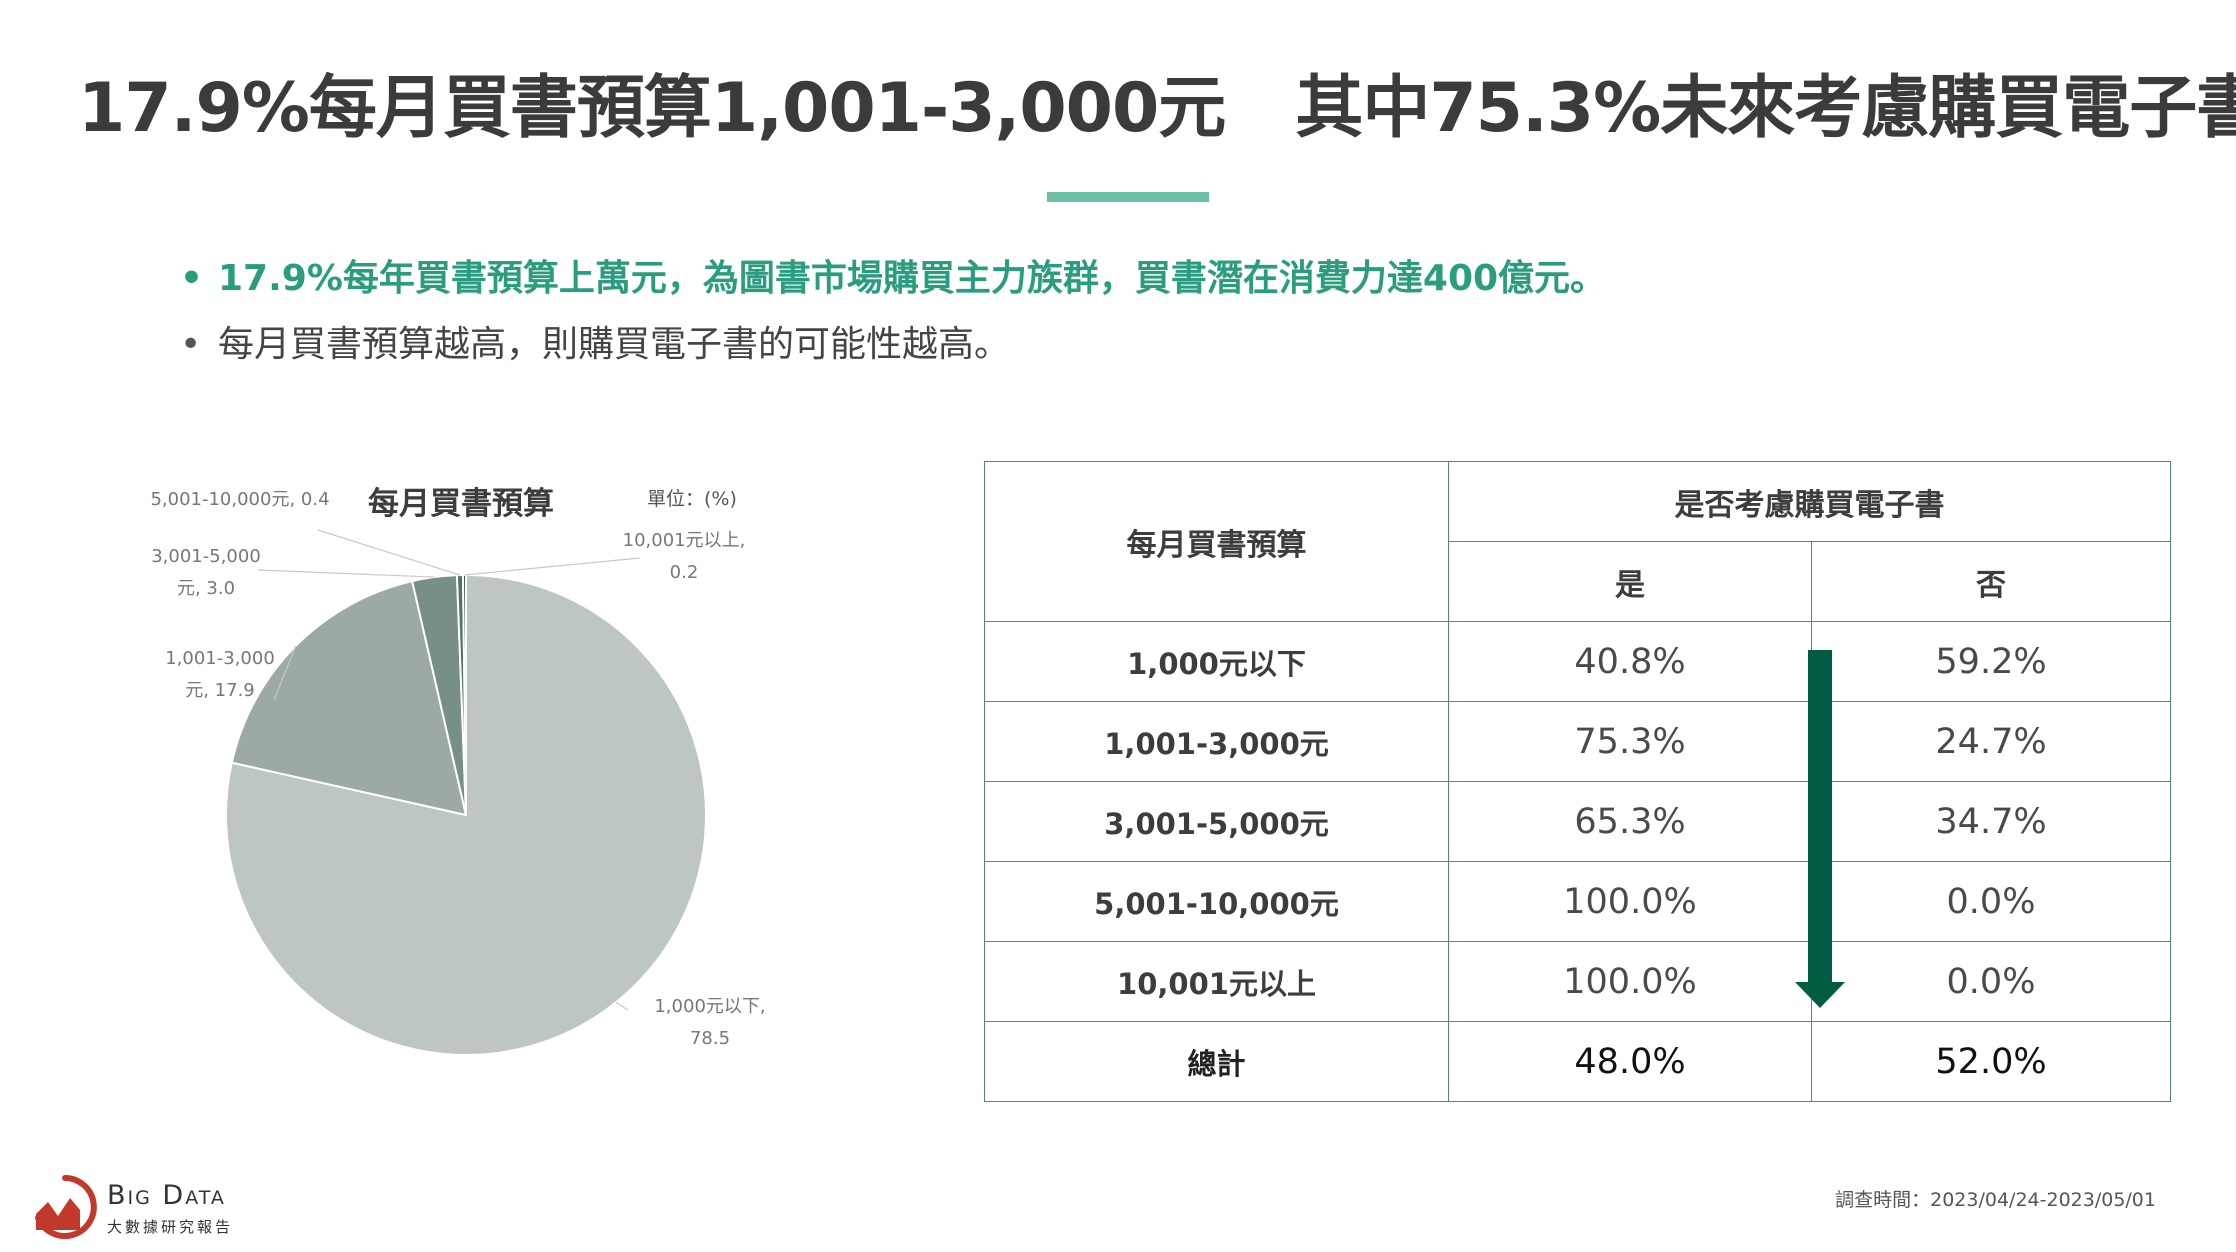 The width and height of the screenshot is (2236, 1252). I want to click on title-accent-bar, so click(1128, 197).